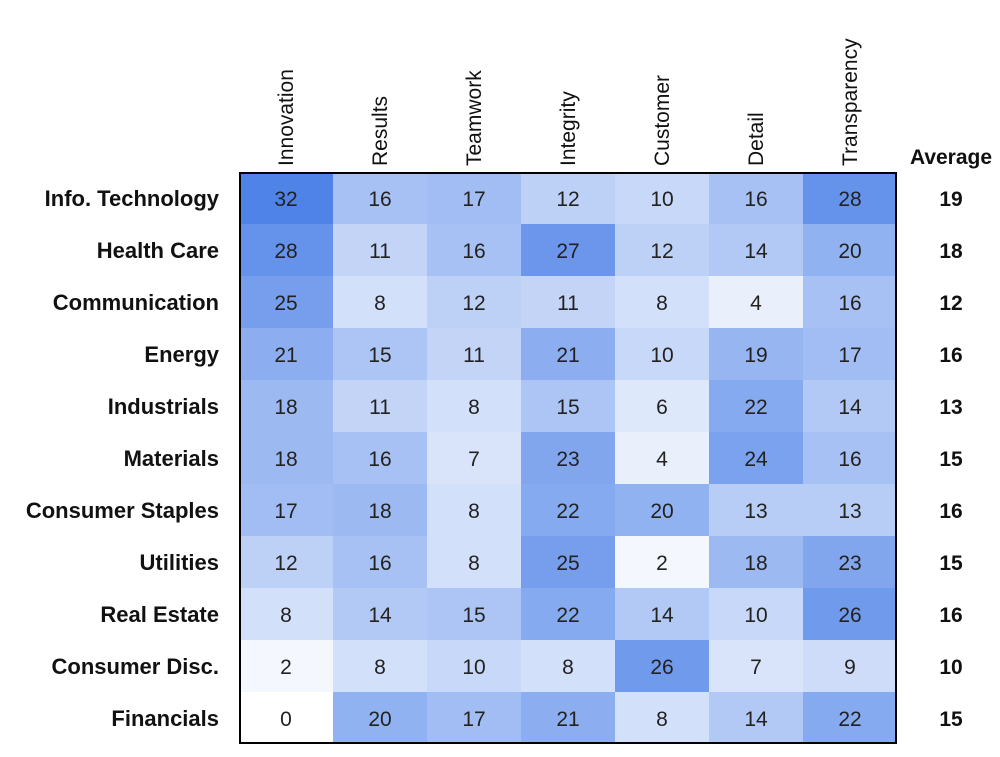 The image size is (1000, 757). What do you see at coordinates (951, 157) in the screenshot?
I see `average-header: Average` at bounding box center [951, 157].